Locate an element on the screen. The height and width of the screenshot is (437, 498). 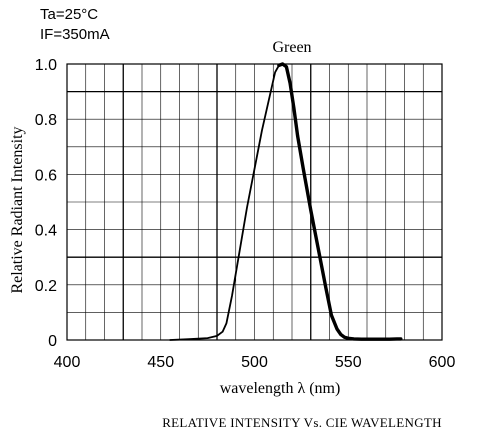
x-tick-label: 550 is located at coordinates (348, 362).